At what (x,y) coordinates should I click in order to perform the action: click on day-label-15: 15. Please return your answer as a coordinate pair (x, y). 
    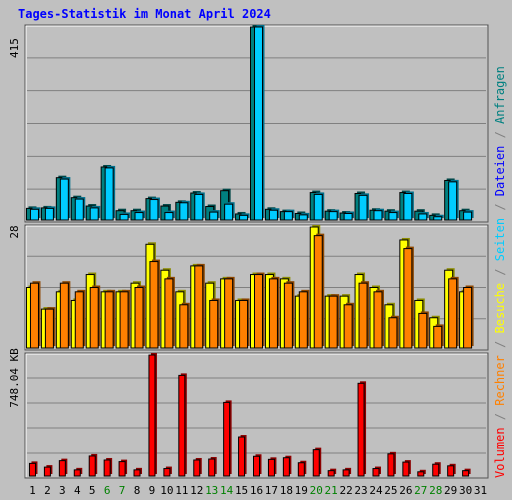
    Looking at the image, I should click on (241, 490).